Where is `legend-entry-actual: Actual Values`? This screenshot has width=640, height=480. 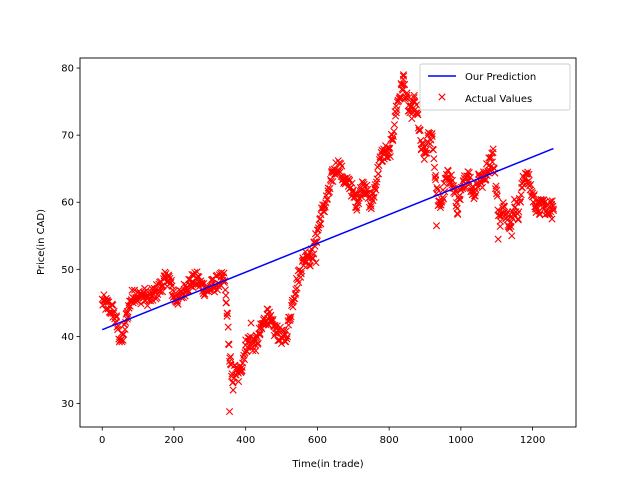
legend-entry-actual: Actual Values is located at coordinates (498, 99).